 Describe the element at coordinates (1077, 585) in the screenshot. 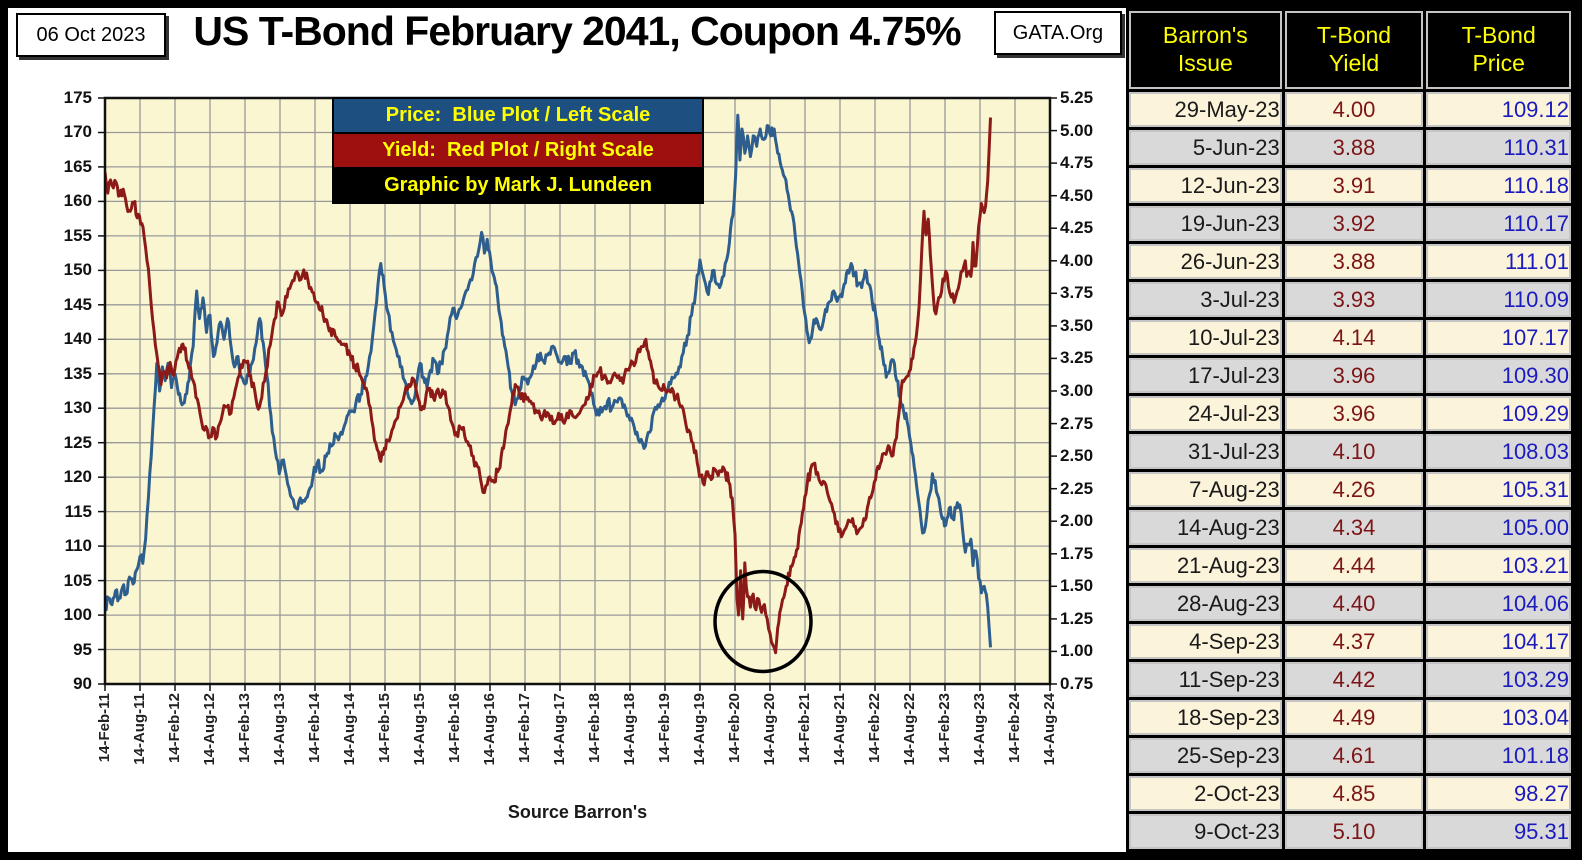

I see `right-axis-tick-label: 1.50` at that location.